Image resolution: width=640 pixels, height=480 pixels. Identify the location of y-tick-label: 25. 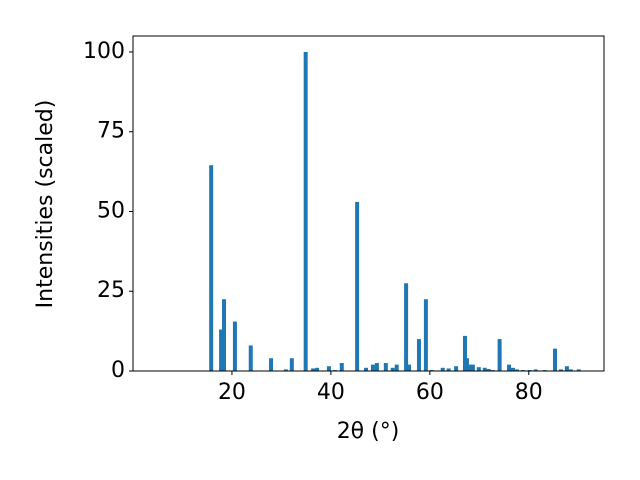
(111, 290).